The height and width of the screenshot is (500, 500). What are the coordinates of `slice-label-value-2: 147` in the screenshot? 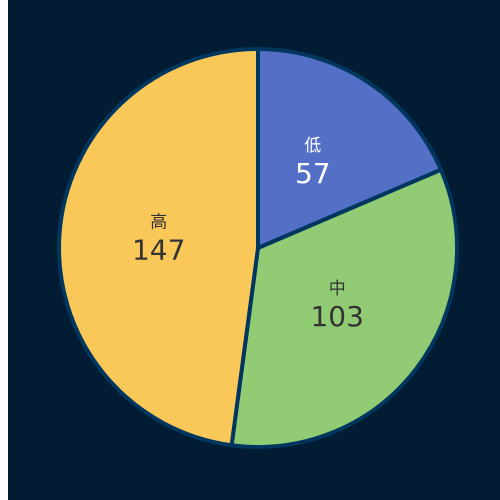 It's located at (158, 249).